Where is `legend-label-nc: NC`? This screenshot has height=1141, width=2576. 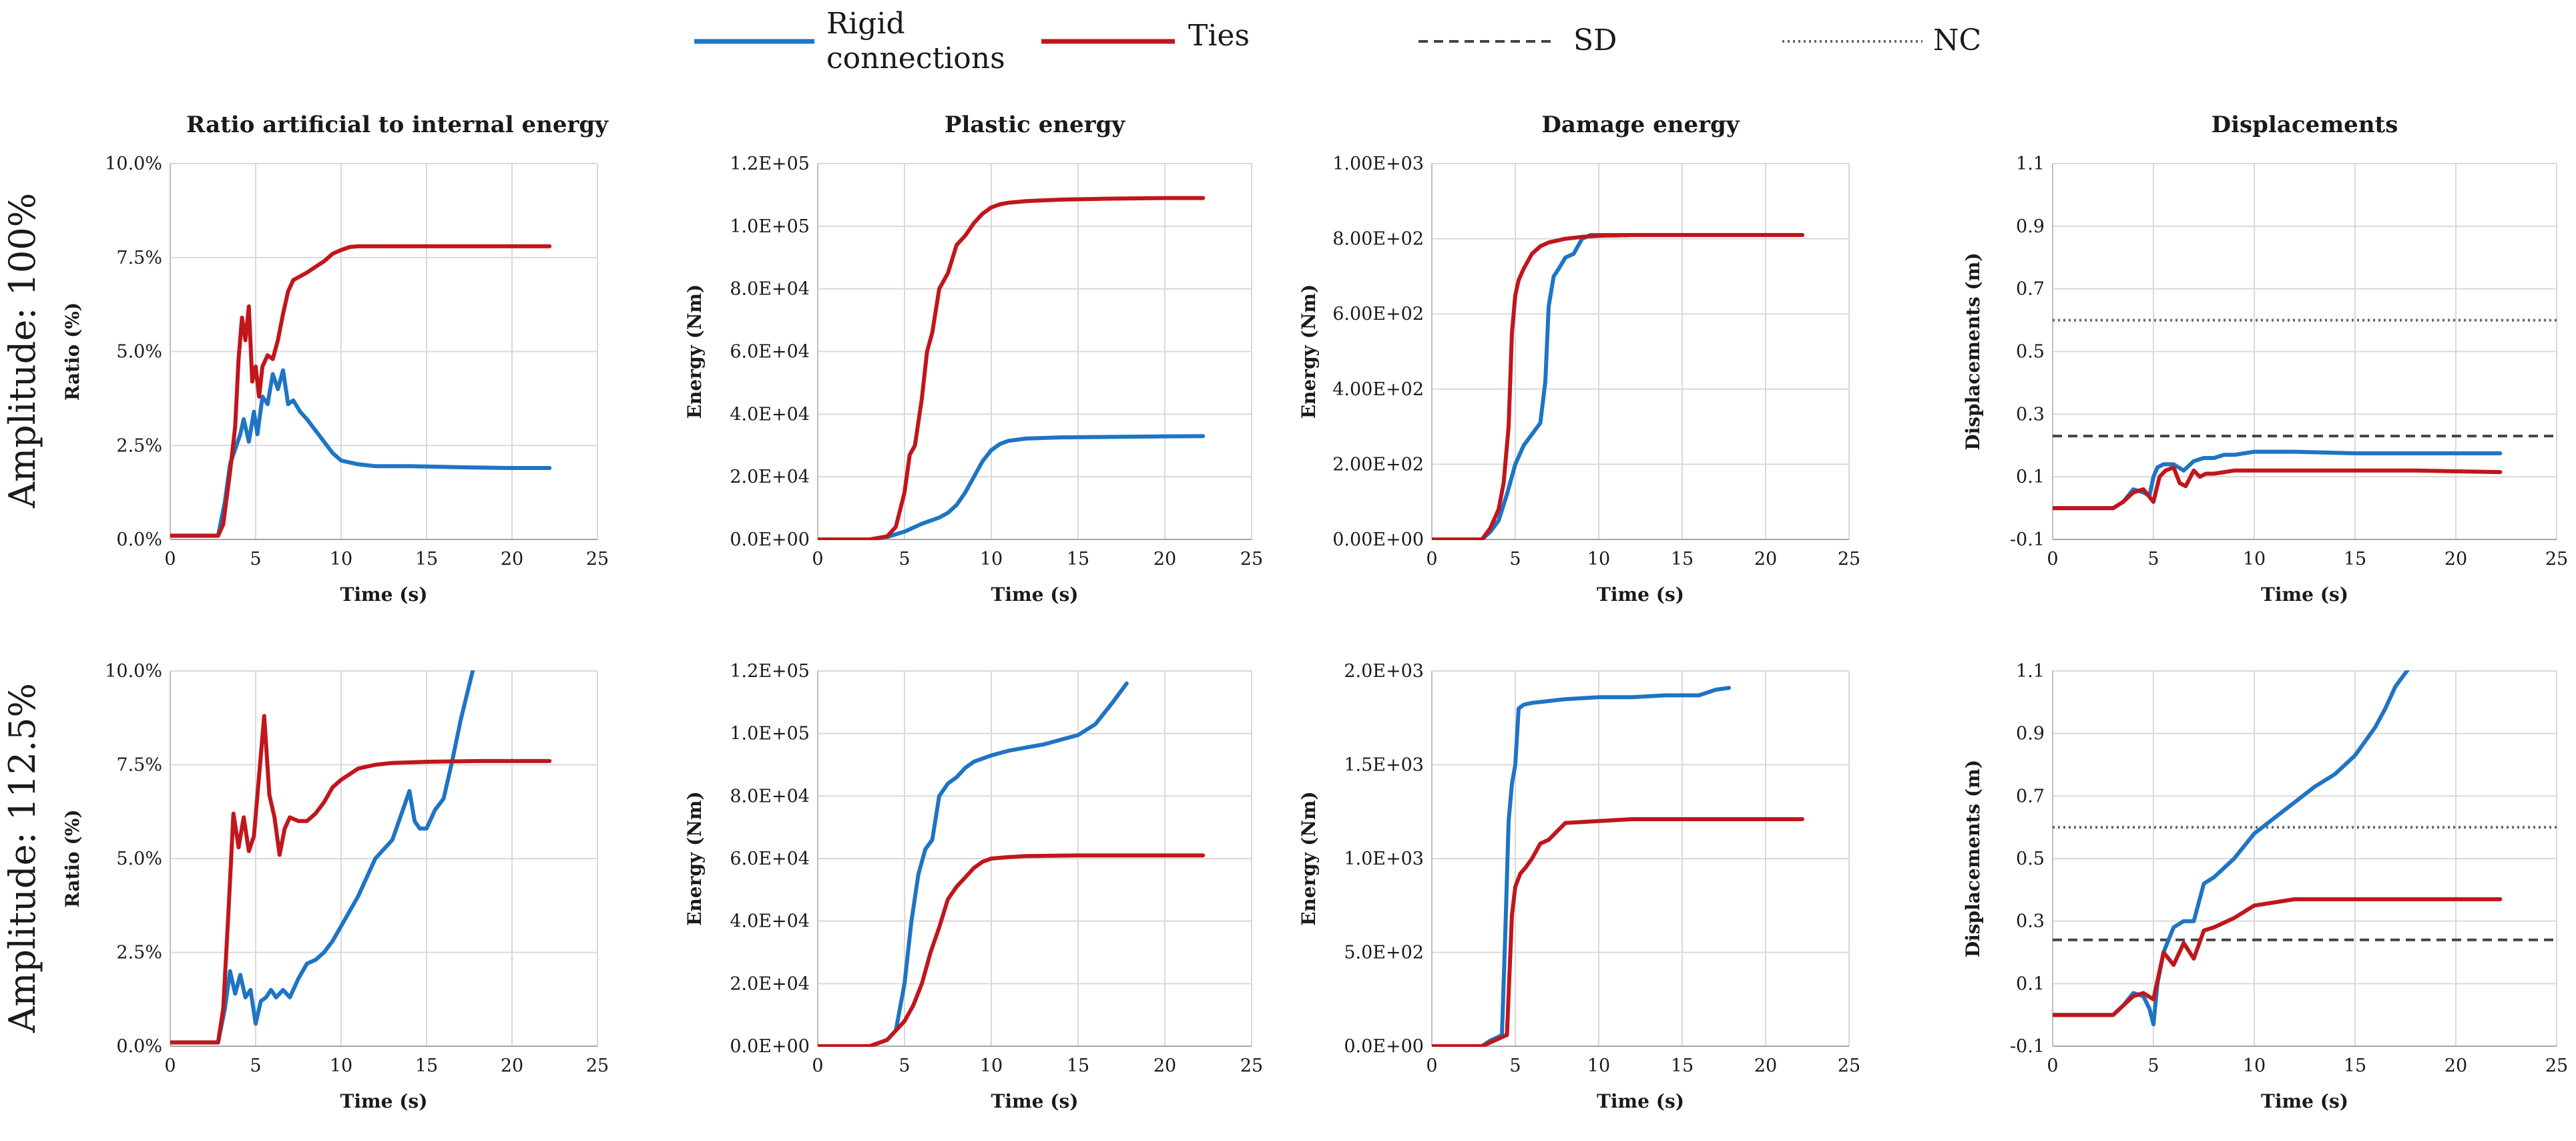 legend-label-nc: NC is located at coordinates (1957, 40).